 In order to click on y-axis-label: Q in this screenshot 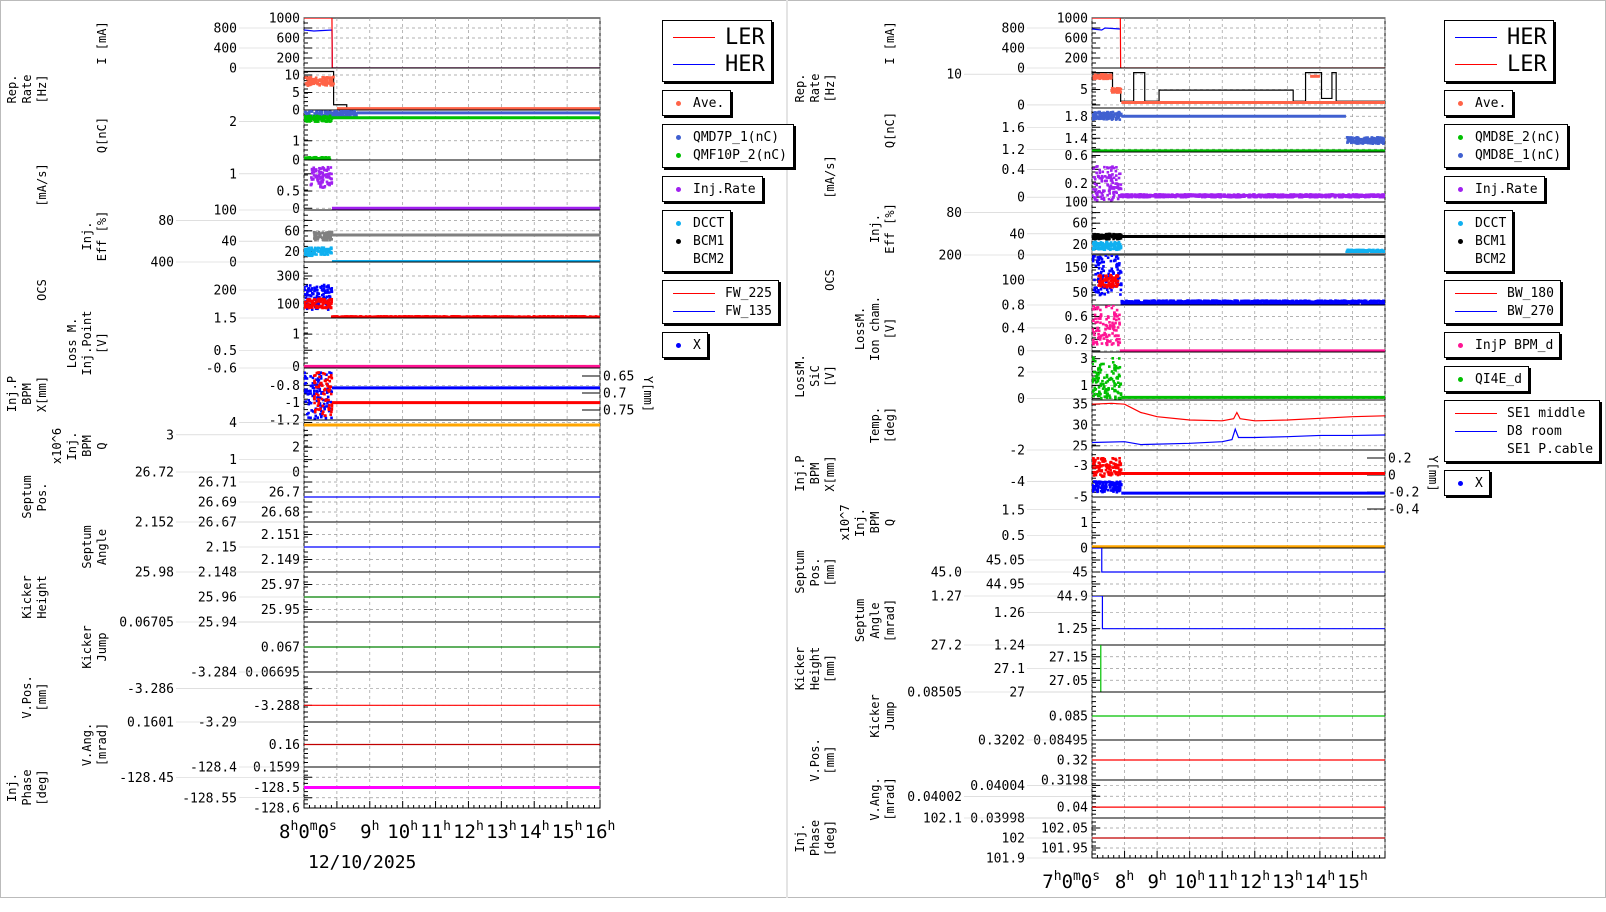, I will do `click(102, 445)`.